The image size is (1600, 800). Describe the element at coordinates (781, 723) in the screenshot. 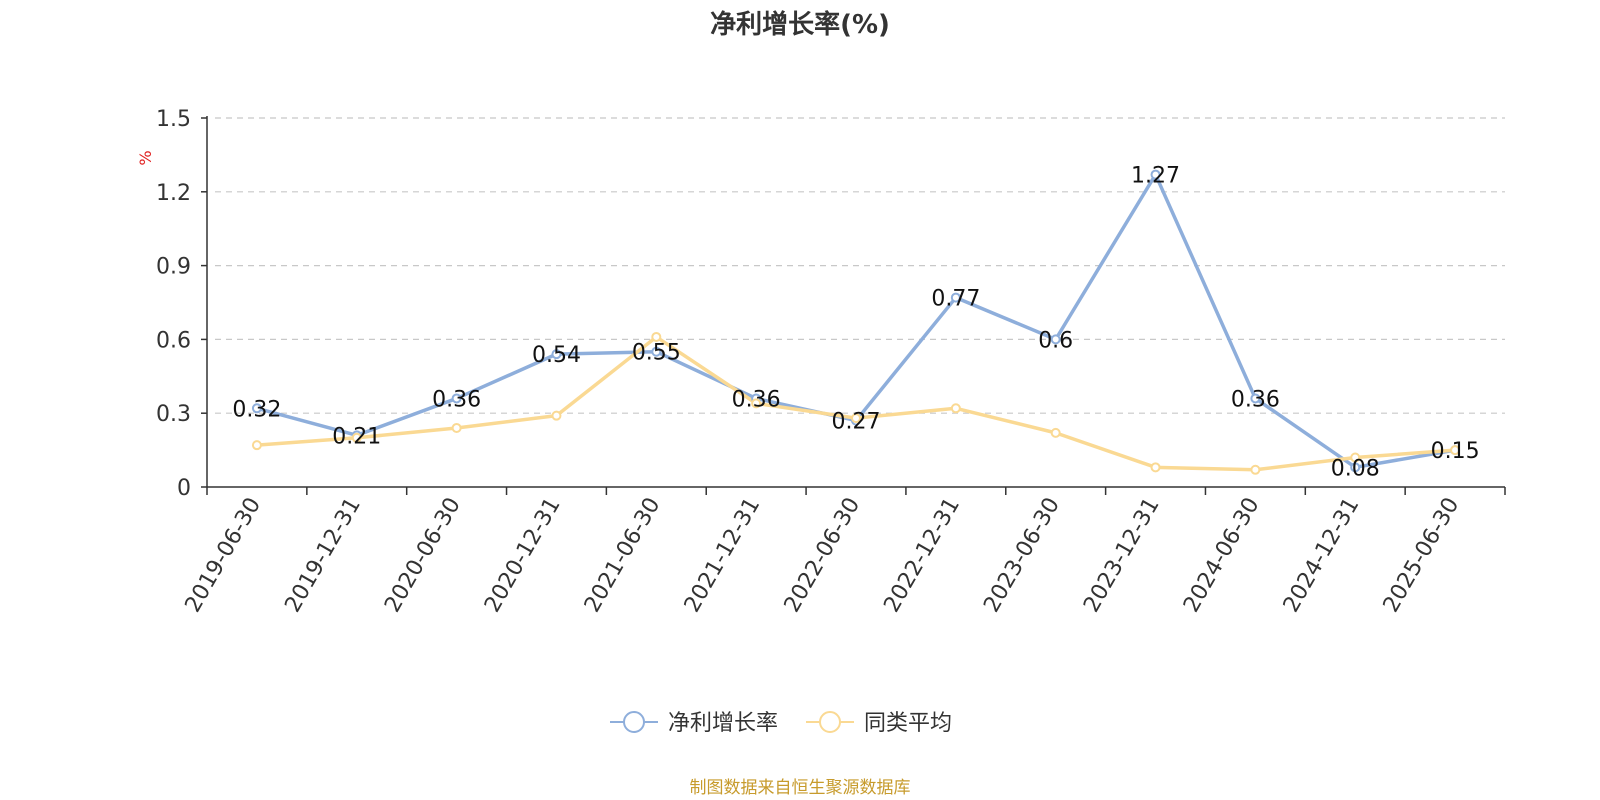

I see `legend: 净利增长率 同类平均` at that location.